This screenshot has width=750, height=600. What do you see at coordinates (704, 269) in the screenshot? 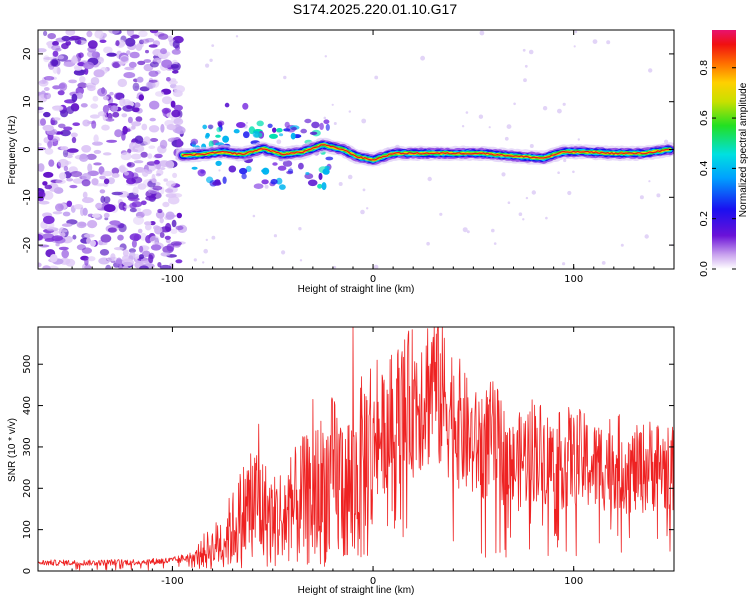
I see `colorbar-tick-label: 0.0` at bounding box center [704, 269].